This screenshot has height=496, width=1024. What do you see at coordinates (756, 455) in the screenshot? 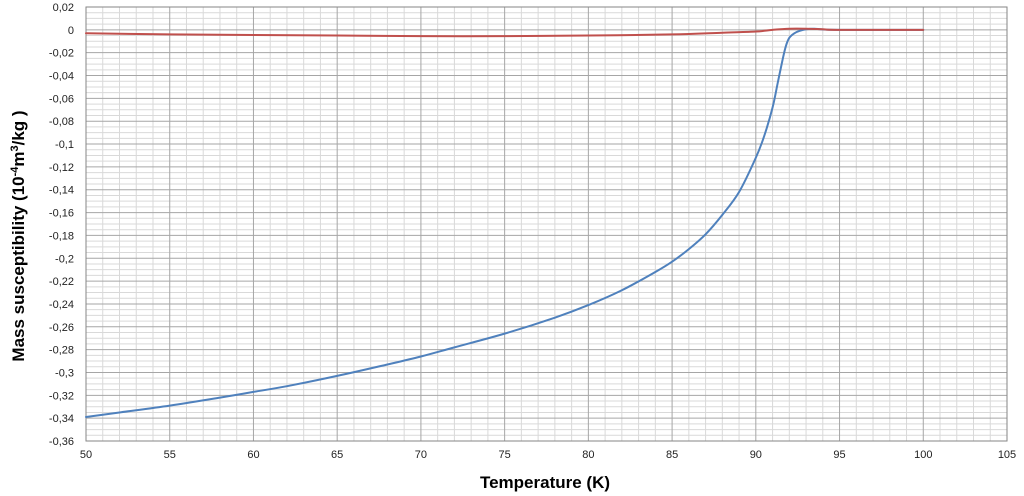
I see `x-tick-label: 90` at bounding box center [756, 455].